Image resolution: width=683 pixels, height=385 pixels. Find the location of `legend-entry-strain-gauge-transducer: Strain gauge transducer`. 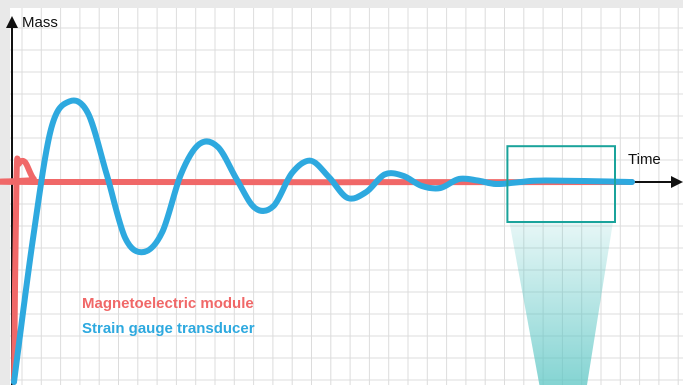

legend-entry-strain-gauge-transducer: Strain gauge transducer is located at coordinates (168, 328).